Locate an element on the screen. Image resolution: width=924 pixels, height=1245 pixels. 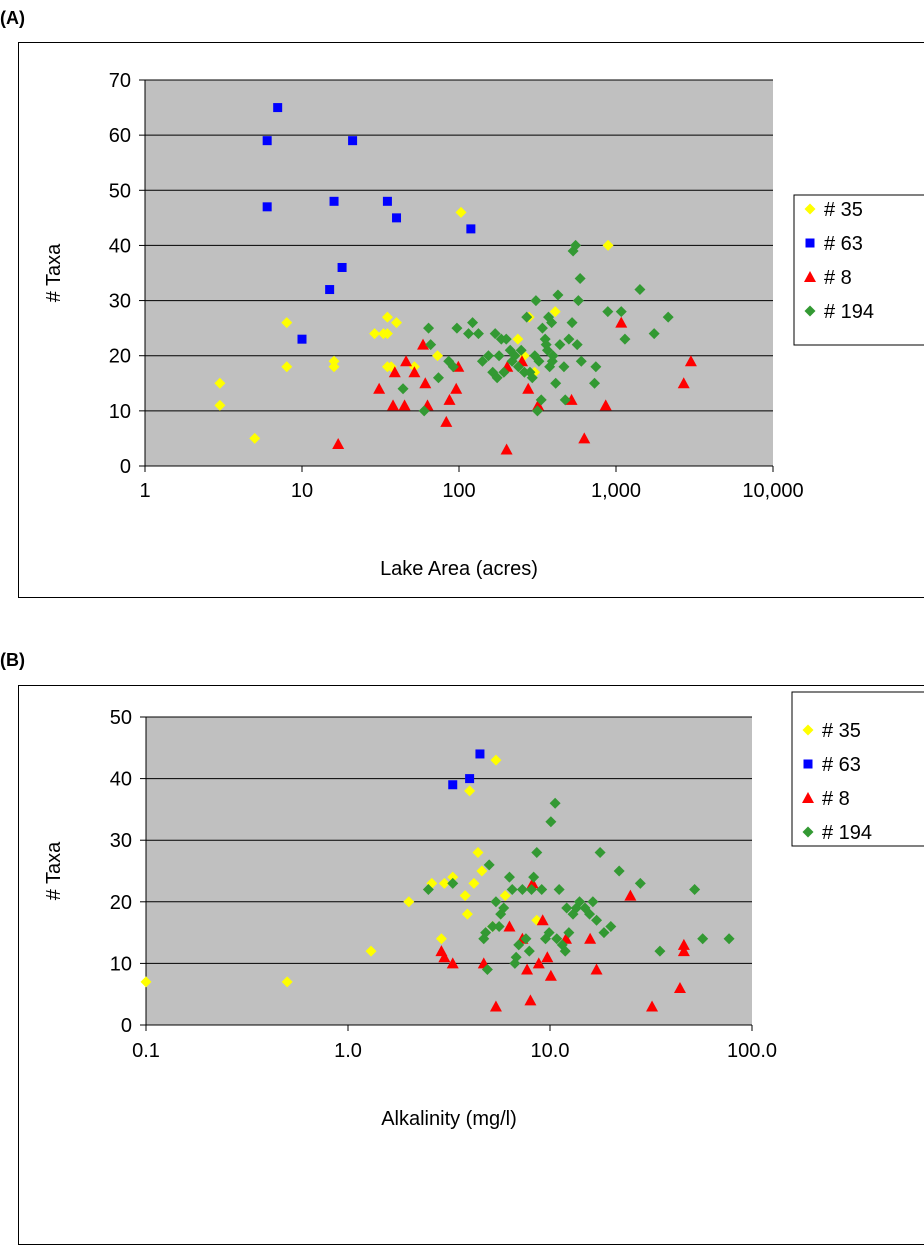
y-axis-title: # Taxa is located at coordinates (54, 272).